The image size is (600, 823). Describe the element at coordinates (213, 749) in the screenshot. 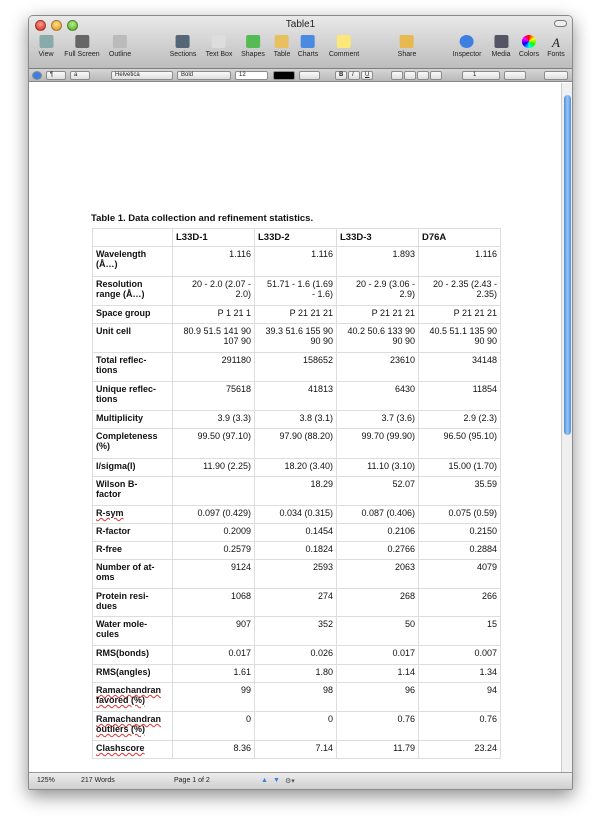

I see `table-cell: 8.36` at that location.